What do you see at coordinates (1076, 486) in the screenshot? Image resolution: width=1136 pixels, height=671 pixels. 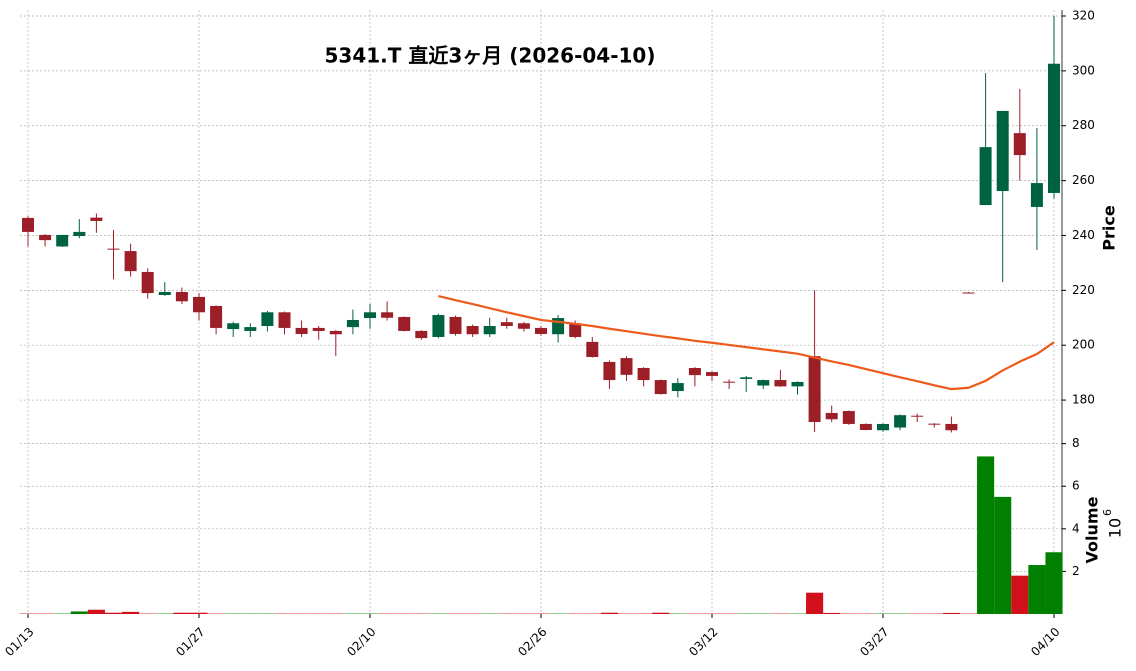 I see `y-tick-label: 6` at bounding box center [1076, 486].